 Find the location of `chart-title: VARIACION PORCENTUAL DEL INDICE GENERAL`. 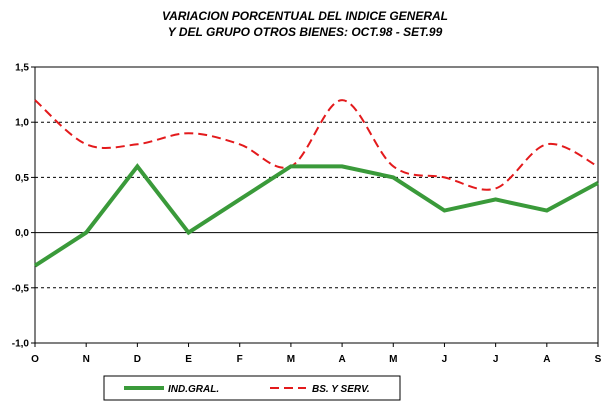

chart-title: VARIACION PORCENTUAL DEL INDICE GENERAL is located at coordinates (305, 16).